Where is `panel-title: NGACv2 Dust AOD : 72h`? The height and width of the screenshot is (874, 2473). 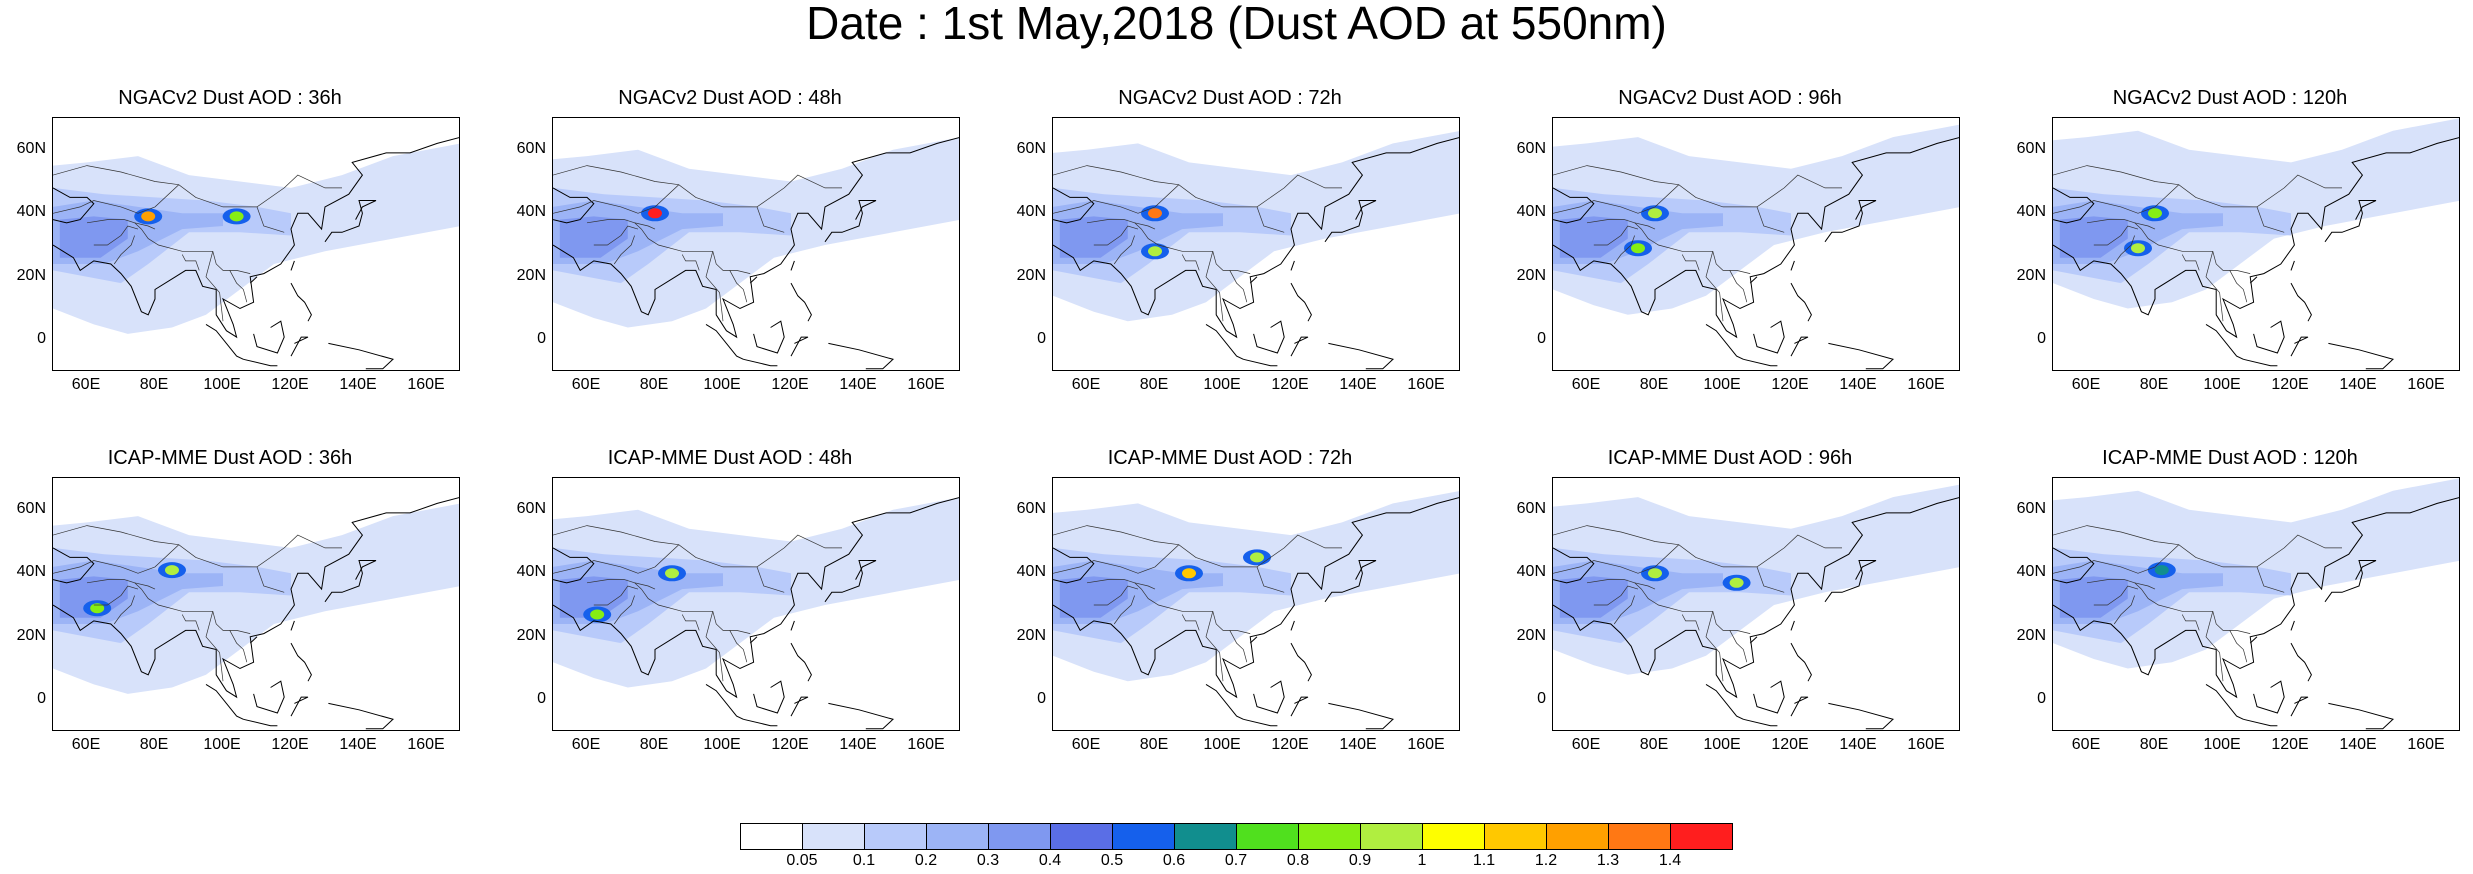 panel-title: NGACv2 Dust AOD : 72h is located at coordinates (1230, 98).